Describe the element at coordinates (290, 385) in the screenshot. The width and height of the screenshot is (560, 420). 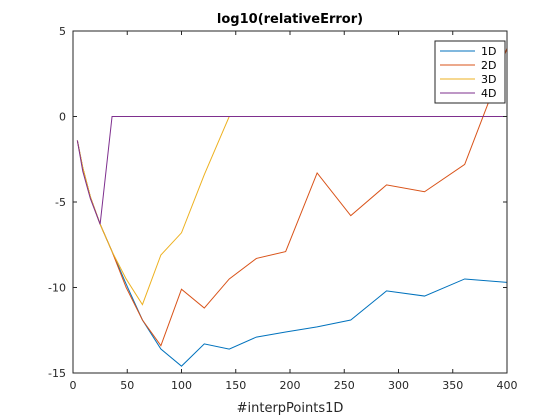
I see `x-tick-label: 200` at that location.